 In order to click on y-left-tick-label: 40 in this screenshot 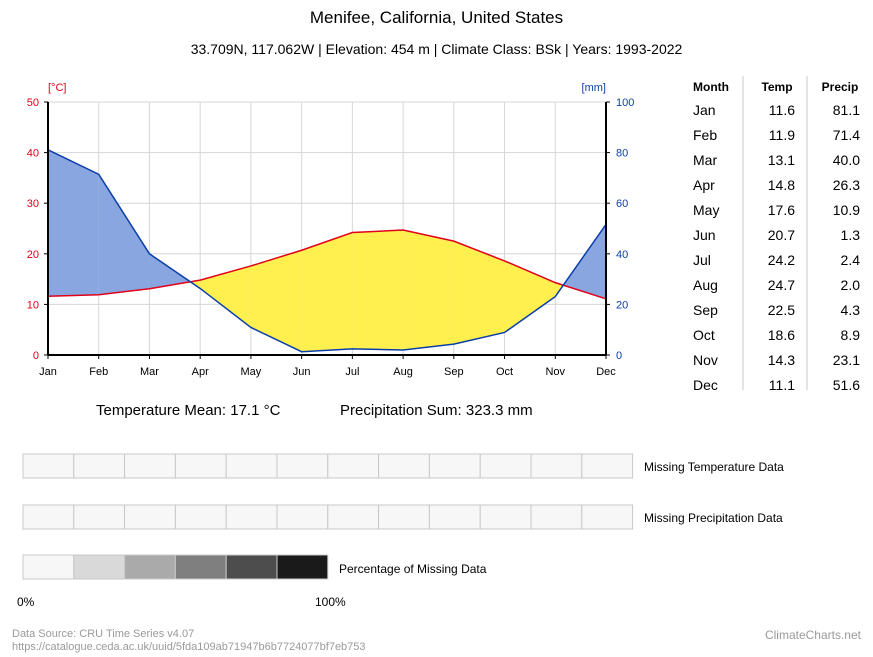, I will do `click(33, 154)`.